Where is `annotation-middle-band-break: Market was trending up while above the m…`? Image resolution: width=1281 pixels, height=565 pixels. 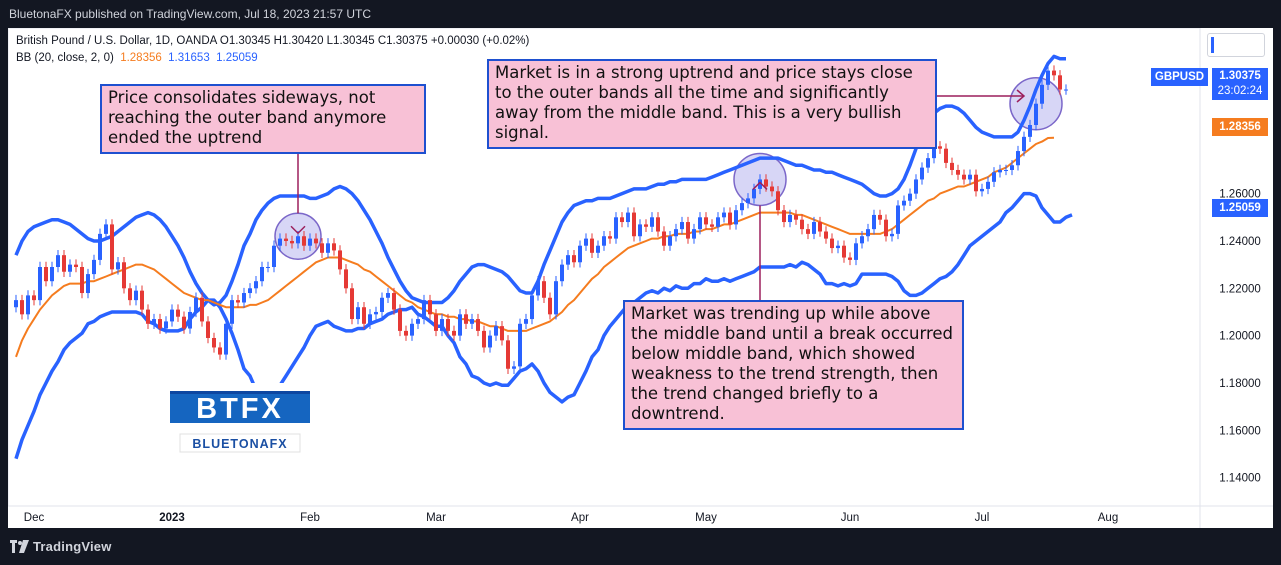 annotation-middle-band-break: Market was trending up while above the m… is located at coordinates (793, 365).